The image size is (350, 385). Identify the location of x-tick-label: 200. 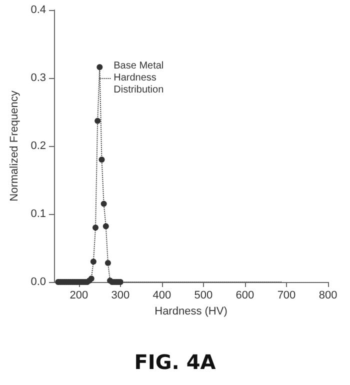
(79, 296).